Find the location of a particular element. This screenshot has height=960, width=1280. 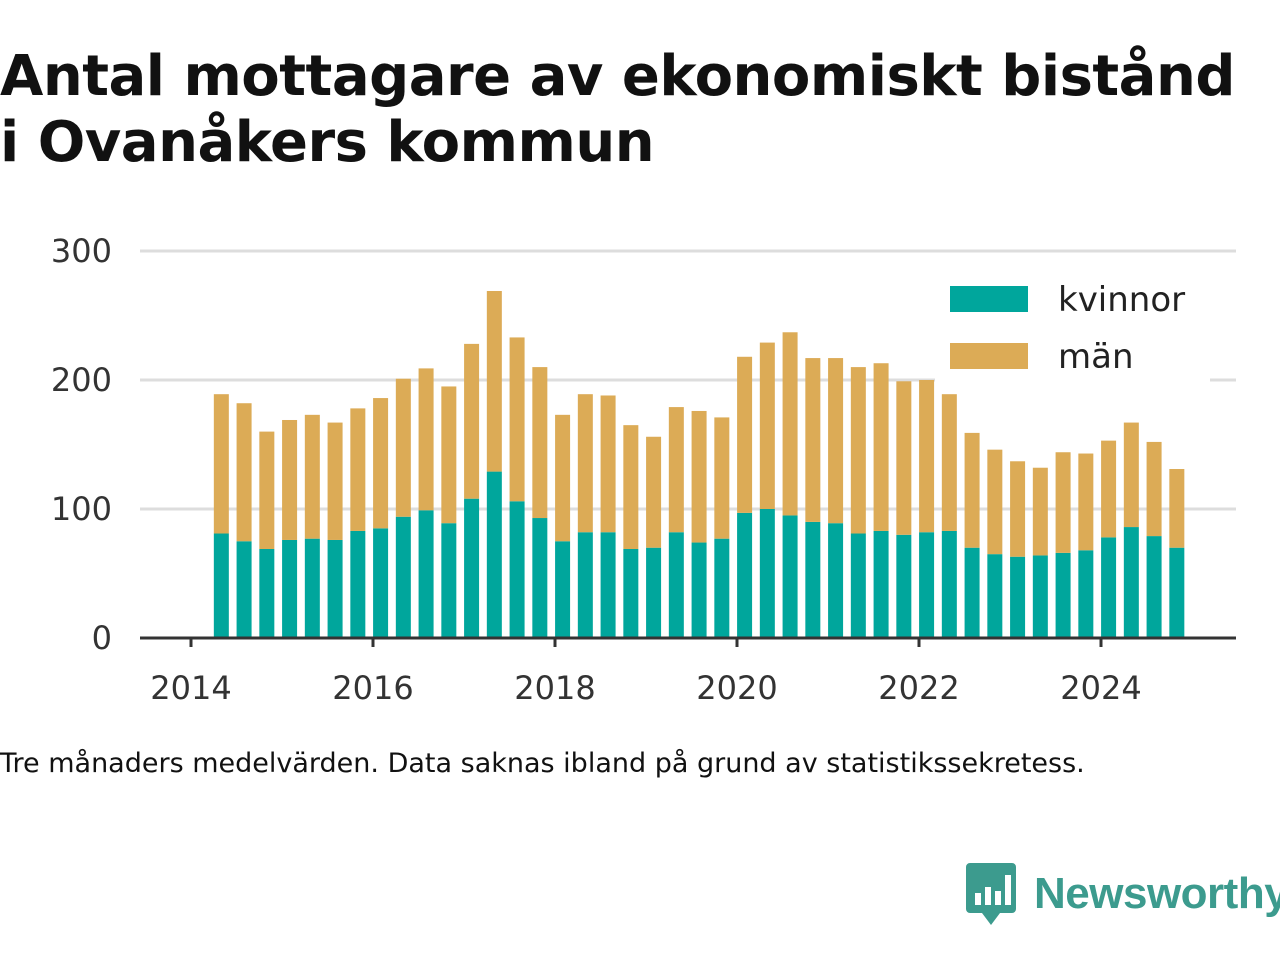

y-tick-label: 200 is located at coordinates (81, 380).